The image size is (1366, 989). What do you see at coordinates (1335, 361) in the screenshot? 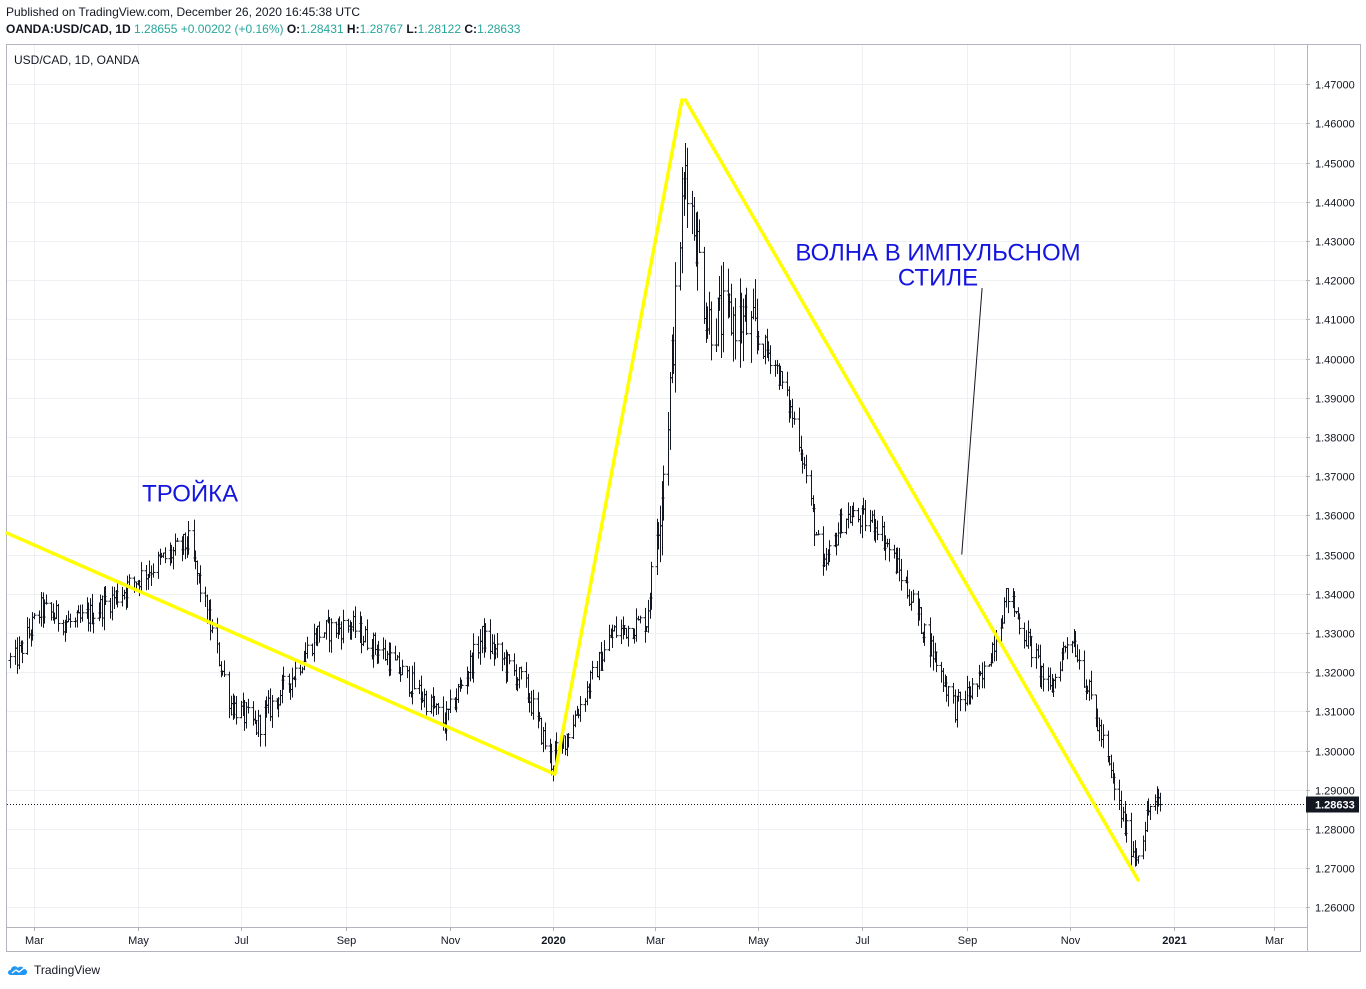
I see `y-tick-label: 1.40000` at bounding box center [1335, 361].